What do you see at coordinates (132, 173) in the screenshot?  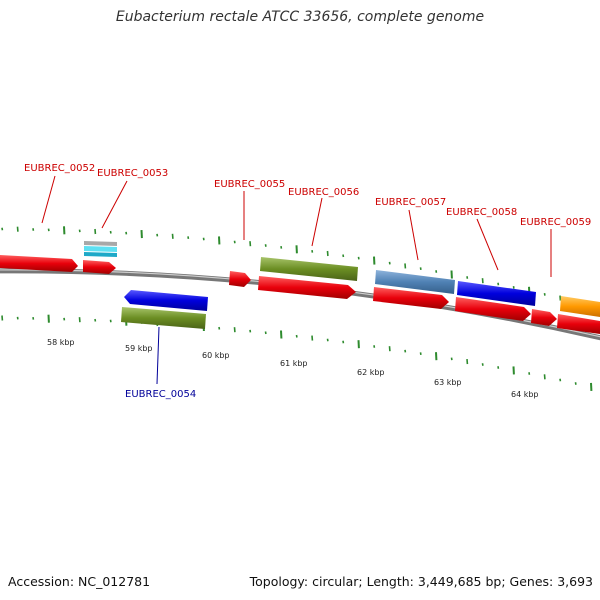 I see `gene-label-EUBREC_0053: EUBREC_0053` at bounding box center [132, 173].